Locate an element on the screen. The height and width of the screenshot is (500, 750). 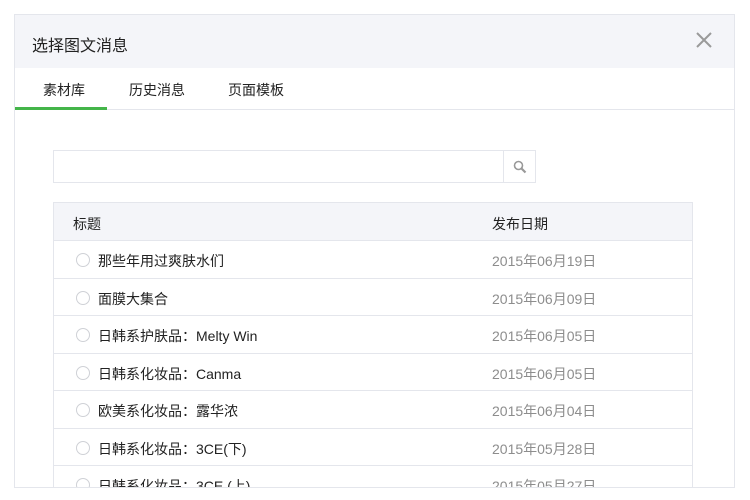
tab-library: 素材库 is located at coordinates (61, 96).